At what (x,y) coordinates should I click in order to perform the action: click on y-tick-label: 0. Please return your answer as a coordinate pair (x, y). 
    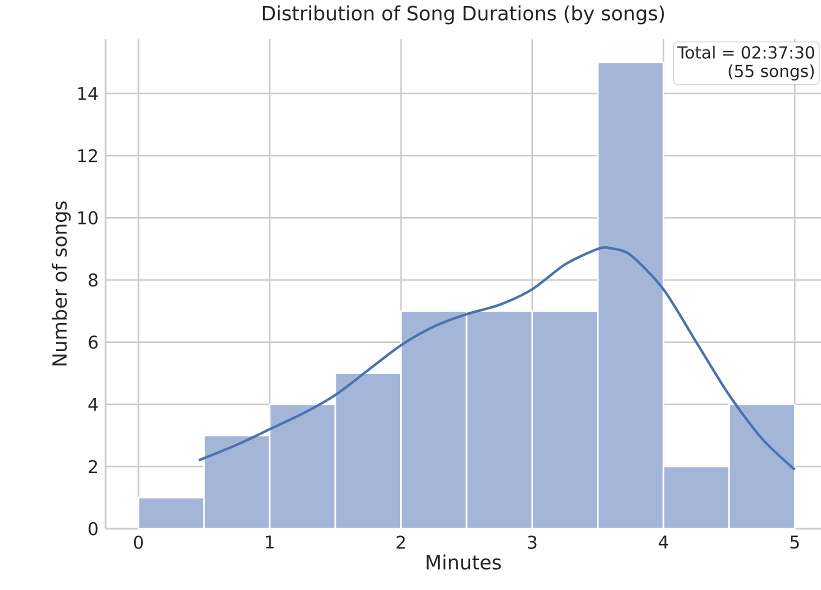
    Looking at the image, I should click on (93, 529).